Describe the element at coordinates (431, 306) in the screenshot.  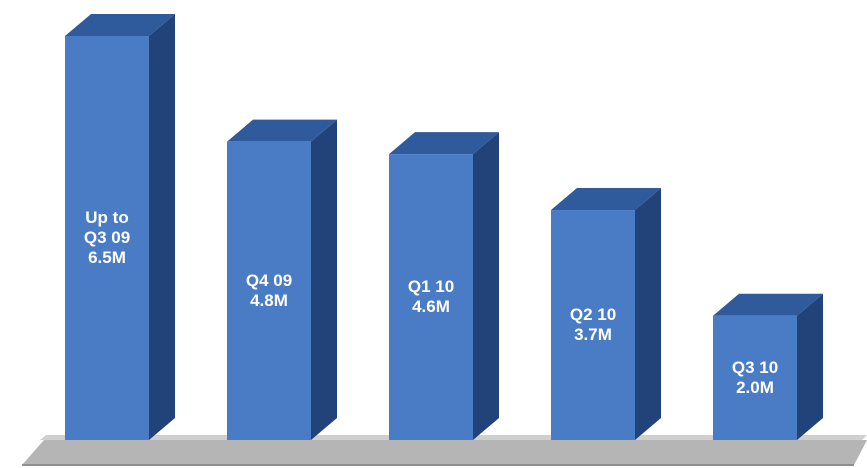
I see `bar-data-label: 4.6M` at that location.